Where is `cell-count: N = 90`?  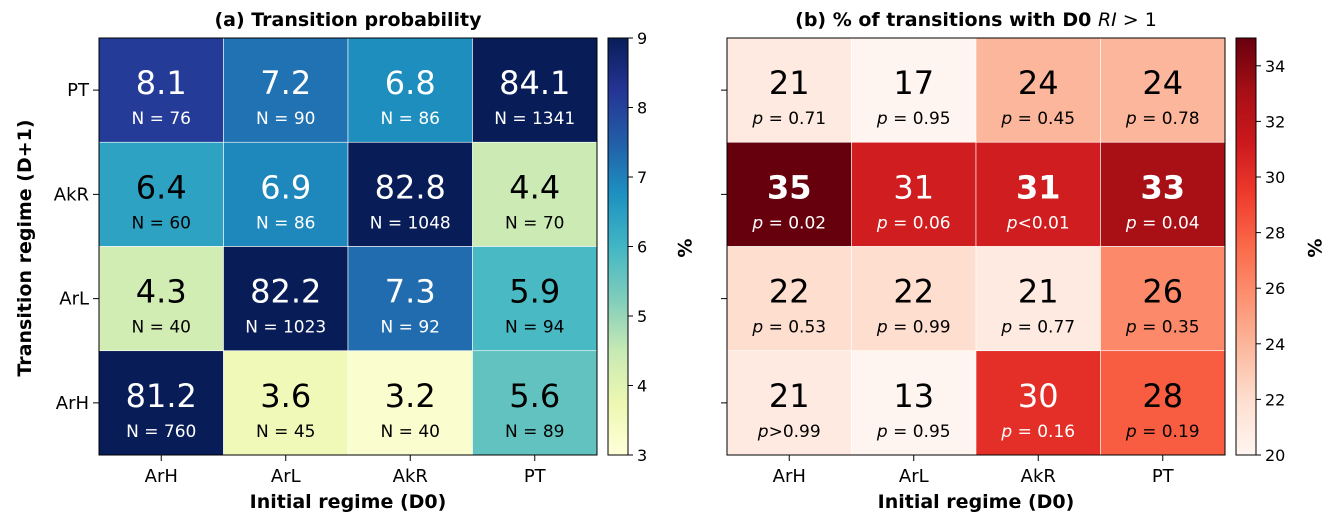
cell-count: N = 90 is located at coordinates (285, 119).